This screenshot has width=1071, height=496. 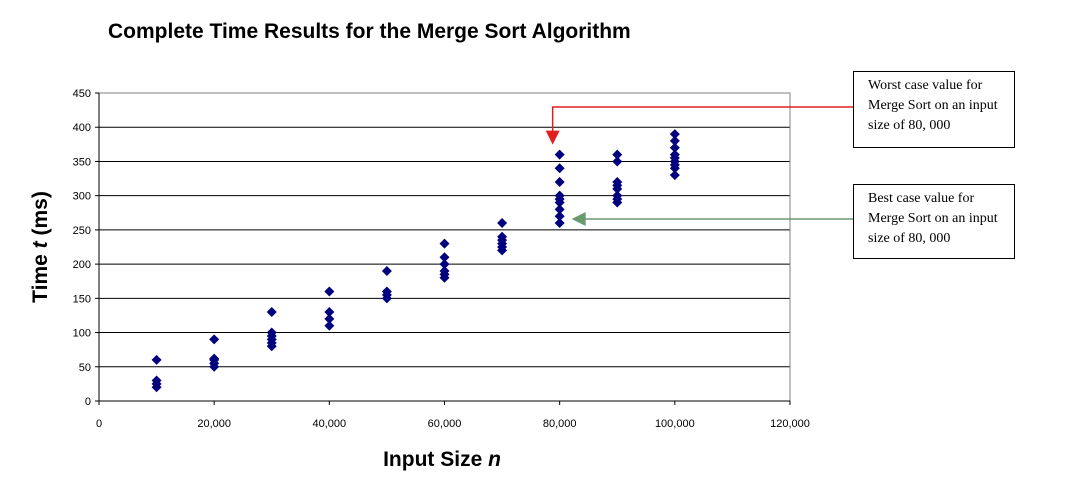 What do you see at coordinates (435, 459) in the screenshot?
I see `x-axis-label-text: Input Size` at bounding box center [435, 459].